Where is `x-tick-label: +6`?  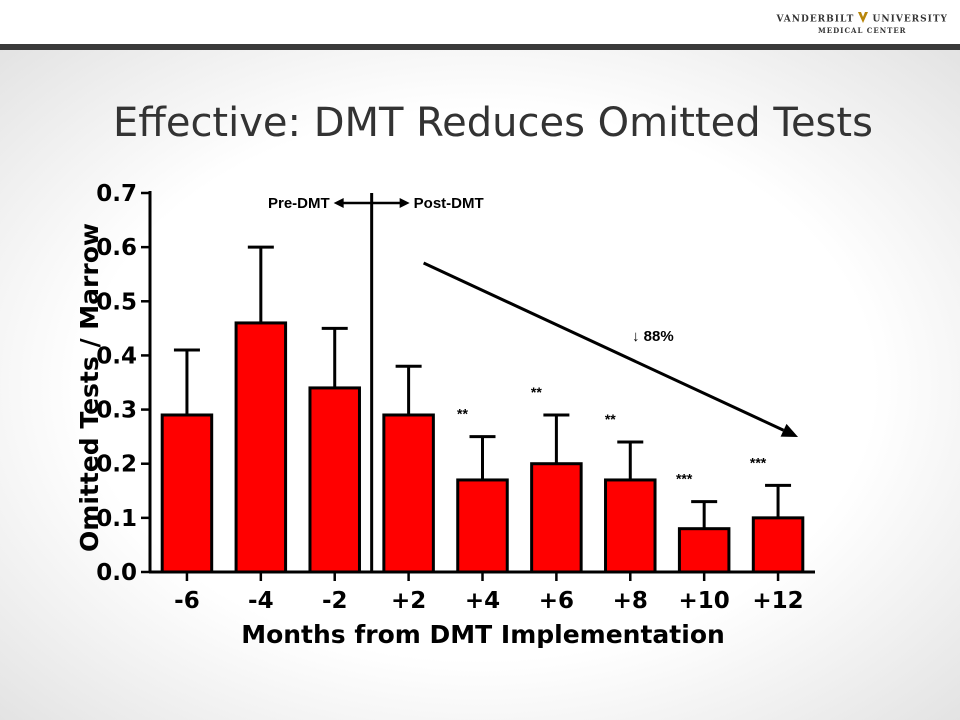
x-tick-label: +6 is located at coordinates (556, 601).